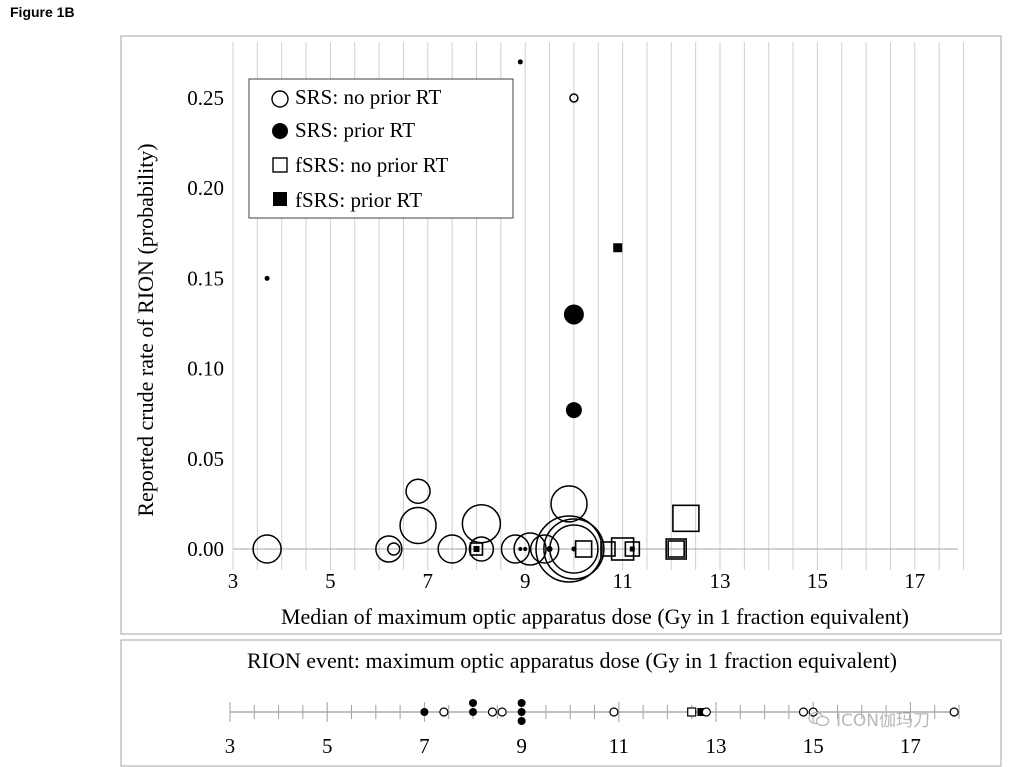 The height and width of the screenshot is (767, 1021). Describe the element at coordinates (372, 165) in the screenshot. I see `legend-label-fsrs-no-prior: fSRS: no prior RT` at that location.